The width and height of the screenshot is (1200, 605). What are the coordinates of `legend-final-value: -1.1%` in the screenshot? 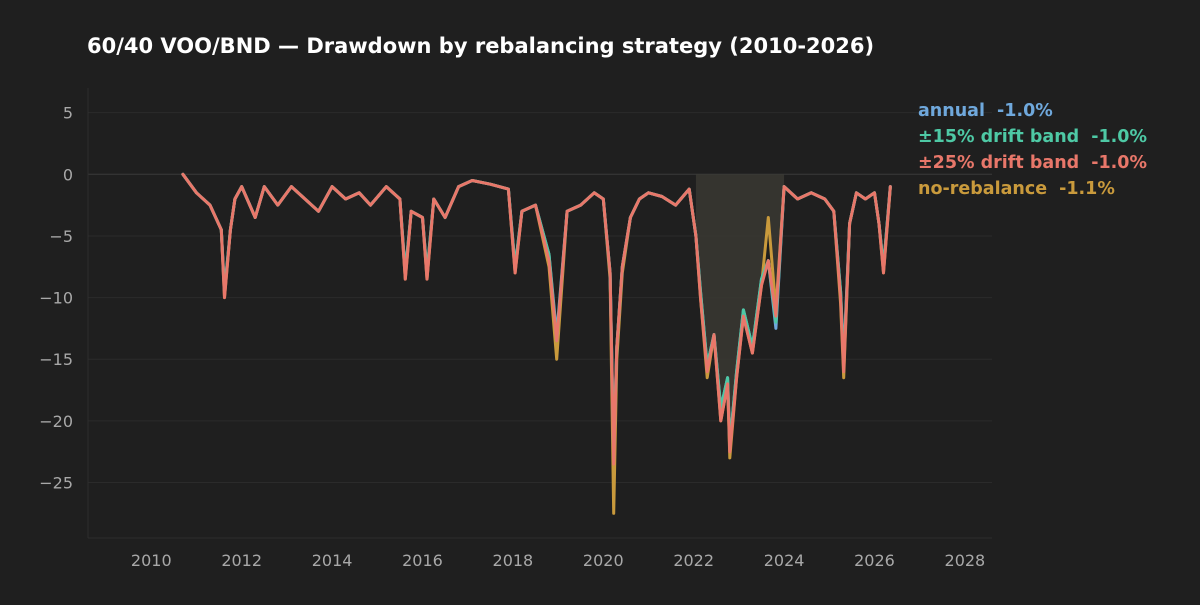 It's located at (1087, 189).